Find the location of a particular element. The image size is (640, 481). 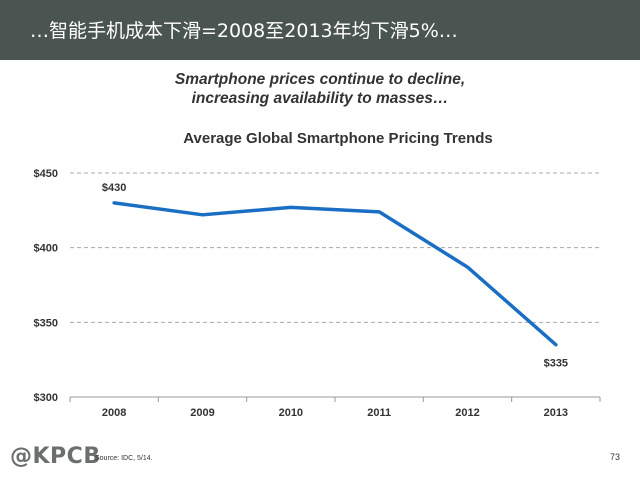

chart-title: Average Global Smartphone Pricing Trends is located at coordinates (338, 138).